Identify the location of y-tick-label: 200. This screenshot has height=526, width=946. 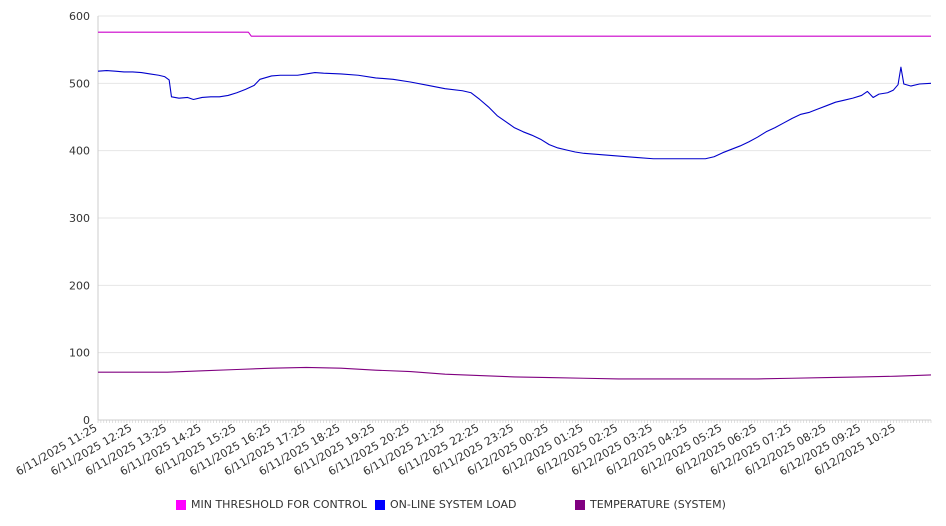
(79, 285).